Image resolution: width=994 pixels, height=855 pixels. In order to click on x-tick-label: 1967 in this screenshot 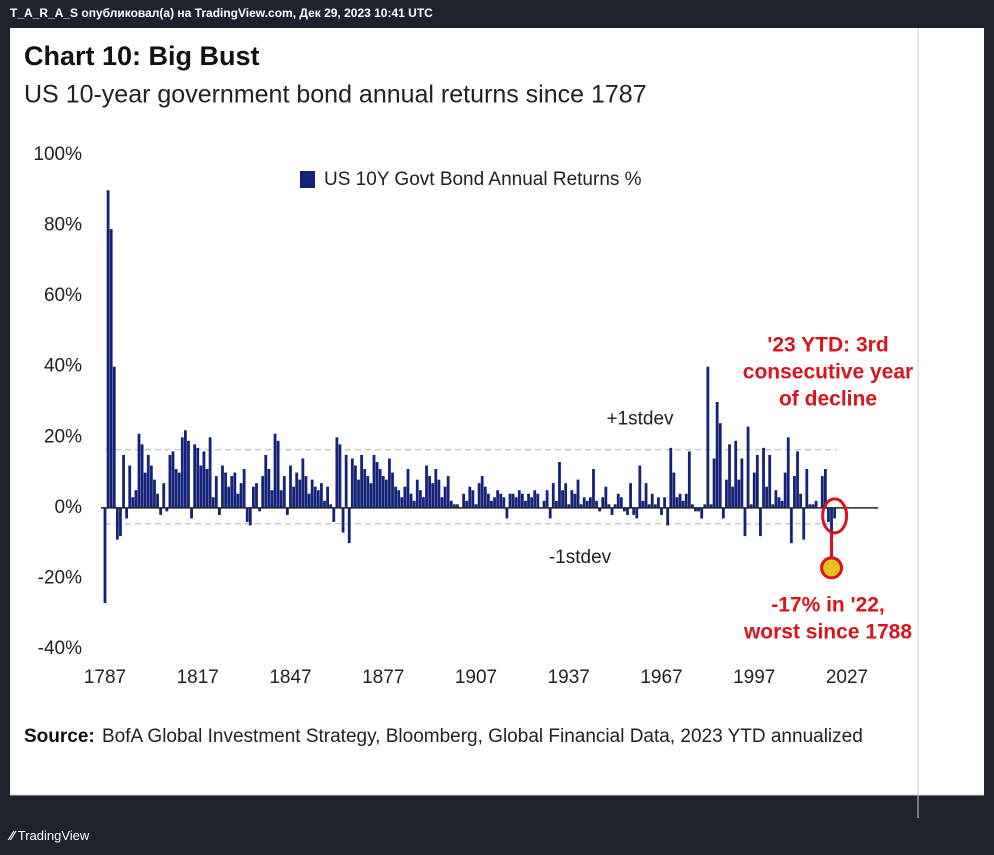, I will do `click(661, 677)`.